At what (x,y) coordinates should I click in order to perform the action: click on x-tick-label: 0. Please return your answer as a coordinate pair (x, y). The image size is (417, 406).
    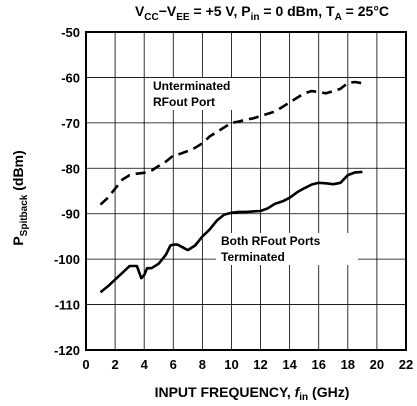
    Looking at the image, I should click on (85, 364).